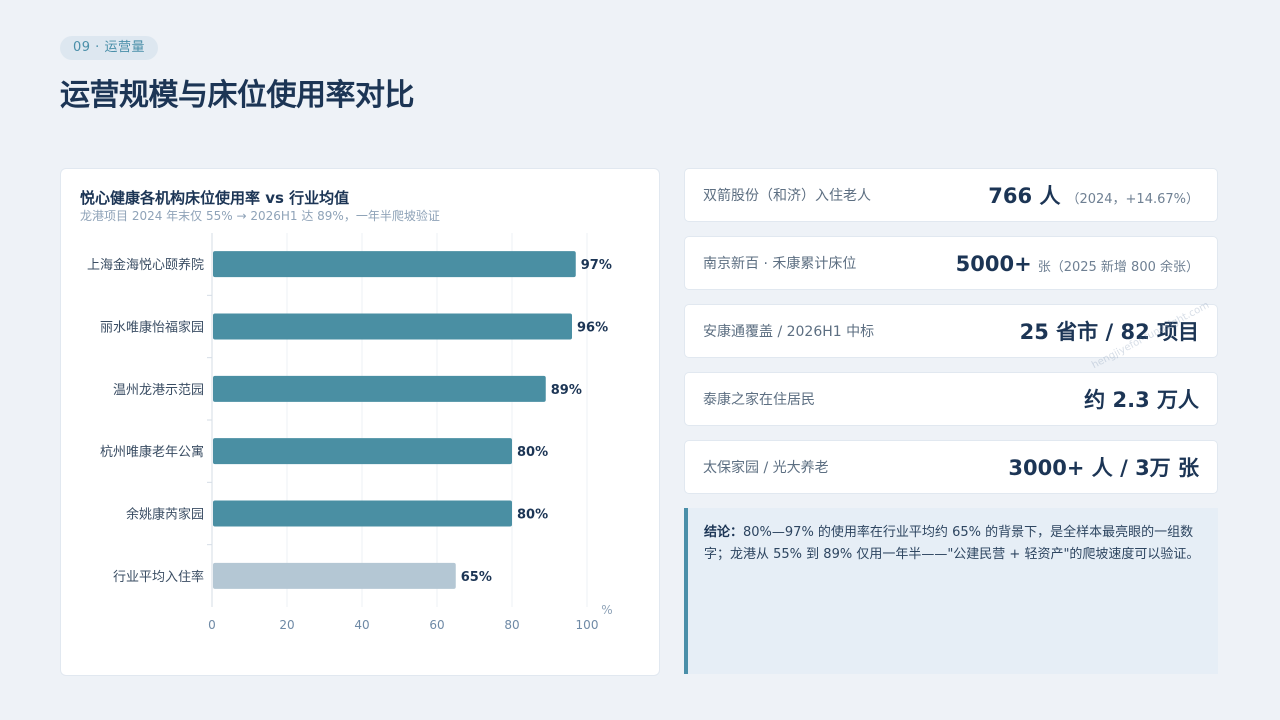 This screenshot has width=1280, height=720. Describe the element at coordinates (1132, 199) in the screenshot. I see `stat-note: （2024，+14.67%）` at that location.